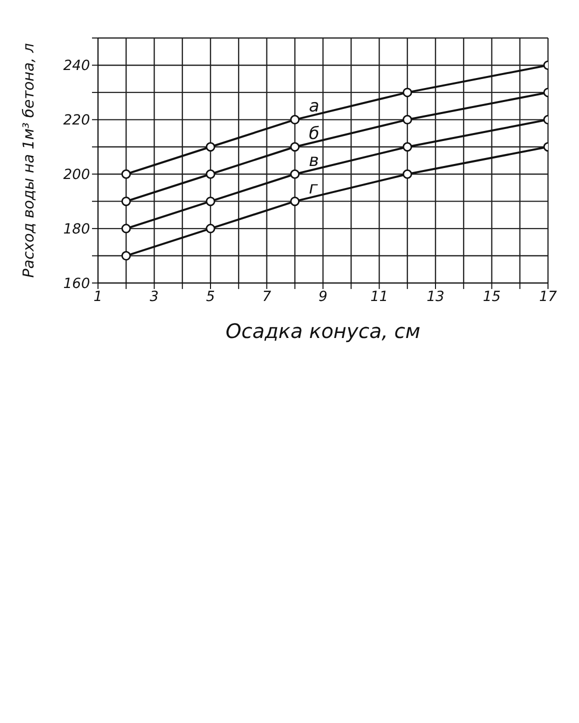 The height and width of the screenshot is (723, 579). Describe the element at coordinates (314, 134) in the screenshot. I see `series-label: б` at that location.